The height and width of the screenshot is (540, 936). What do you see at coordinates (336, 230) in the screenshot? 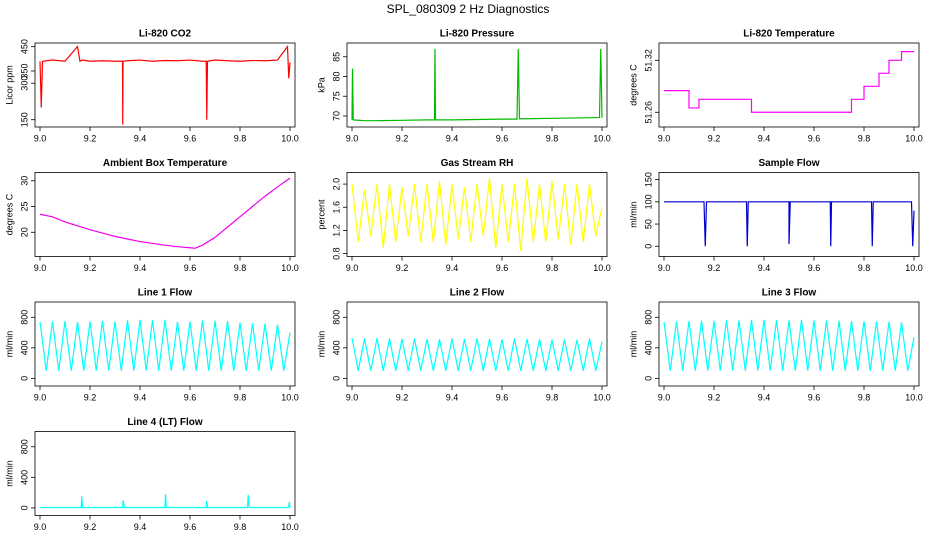
I see `y-tick-label: 1.2` at bounding box center [336, 230].